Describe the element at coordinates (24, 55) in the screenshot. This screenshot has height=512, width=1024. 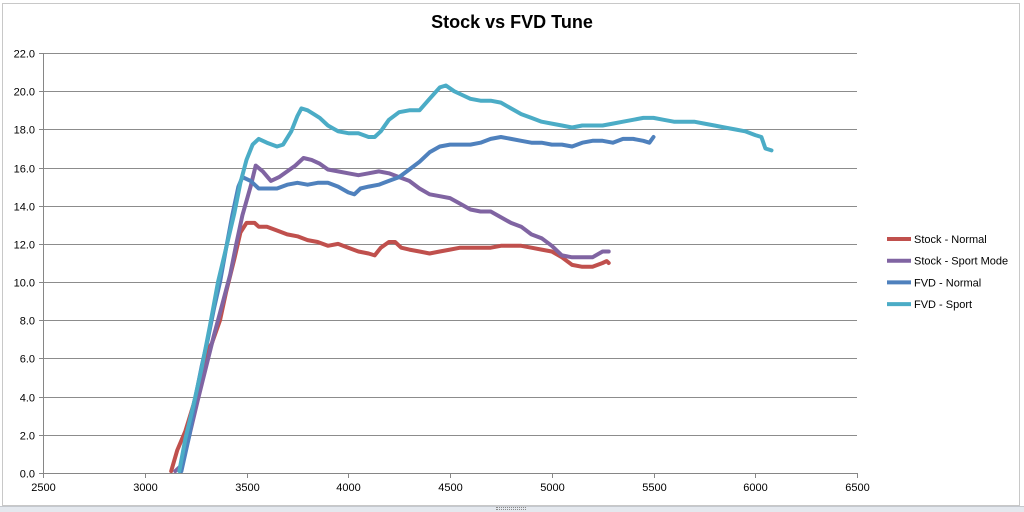
I see `y-tick-label-11: 22.0` at that location.